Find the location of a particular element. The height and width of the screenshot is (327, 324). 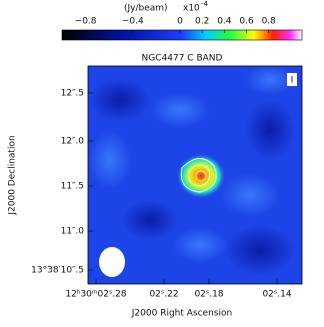

x-tick-label: 02ˢ.14 is located at coordinates (276, 295).